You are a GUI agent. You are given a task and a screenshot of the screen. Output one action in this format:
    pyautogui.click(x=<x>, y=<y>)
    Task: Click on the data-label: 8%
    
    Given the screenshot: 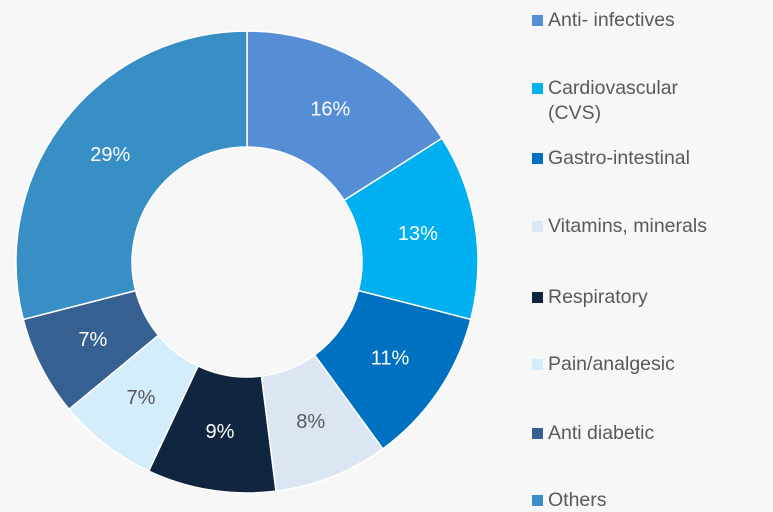 What is the action you would take?
    pyautogui.click(x=310, y=422)
    